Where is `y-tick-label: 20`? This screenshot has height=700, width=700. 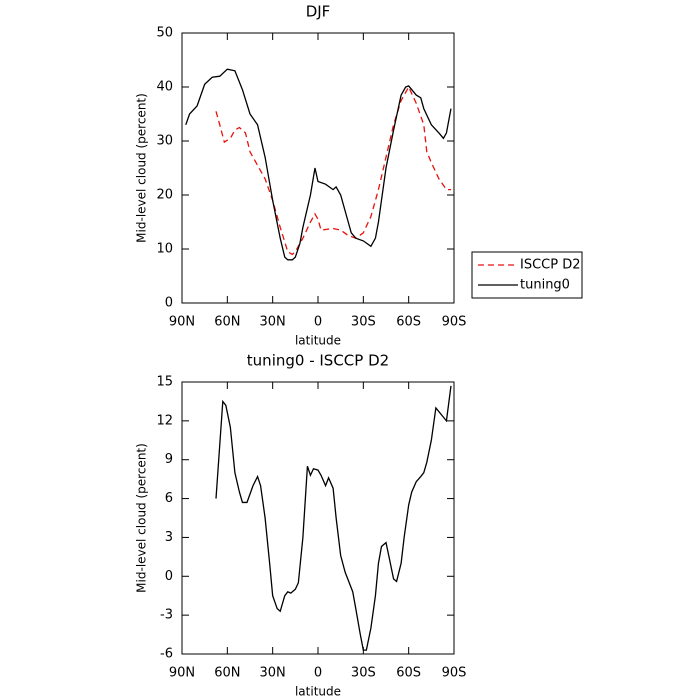 y-tick-label: 20 is located at coordinates (164, 195).